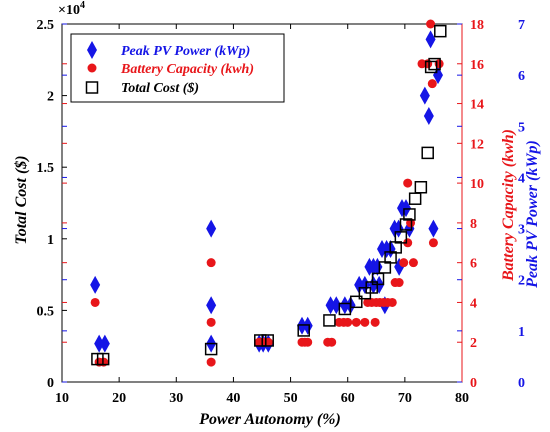 This screenshot has height=432, width=550. I want to click on x-tick-label: 40, so click(233, 398).